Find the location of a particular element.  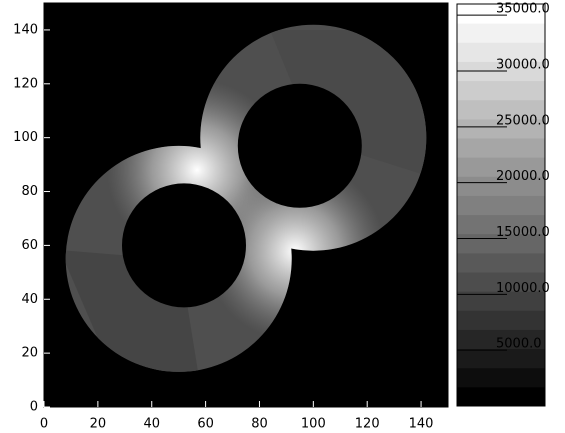

colorbar-tick-label: 0.0 is located at coordinates (506, 400).